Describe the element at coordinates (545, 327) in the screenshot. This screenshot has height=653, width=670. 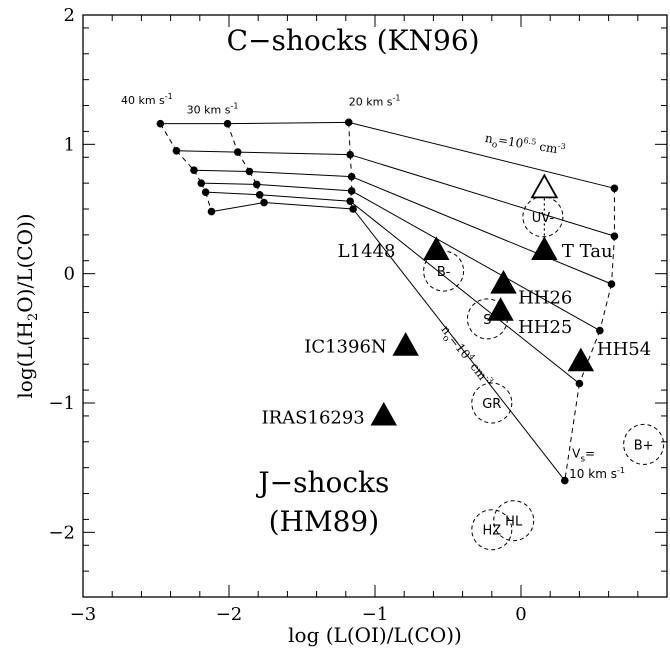
I see `observed-label: HH25` at that location.